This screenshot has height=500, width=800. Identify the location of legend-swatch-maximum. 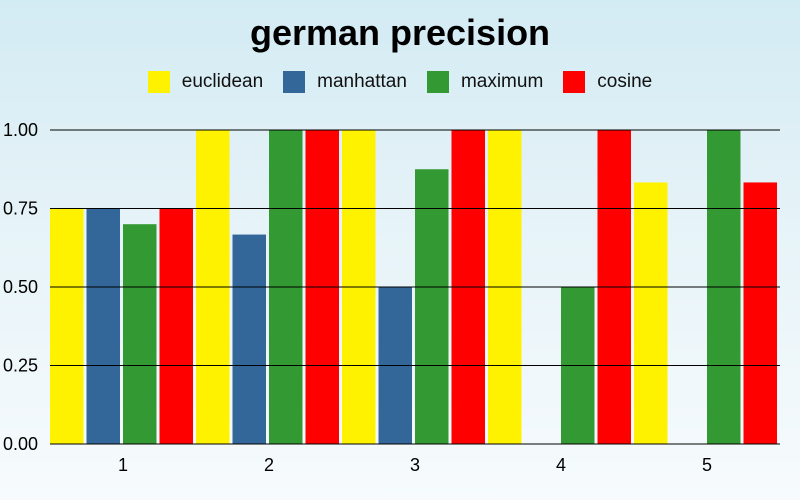
(437, 82).